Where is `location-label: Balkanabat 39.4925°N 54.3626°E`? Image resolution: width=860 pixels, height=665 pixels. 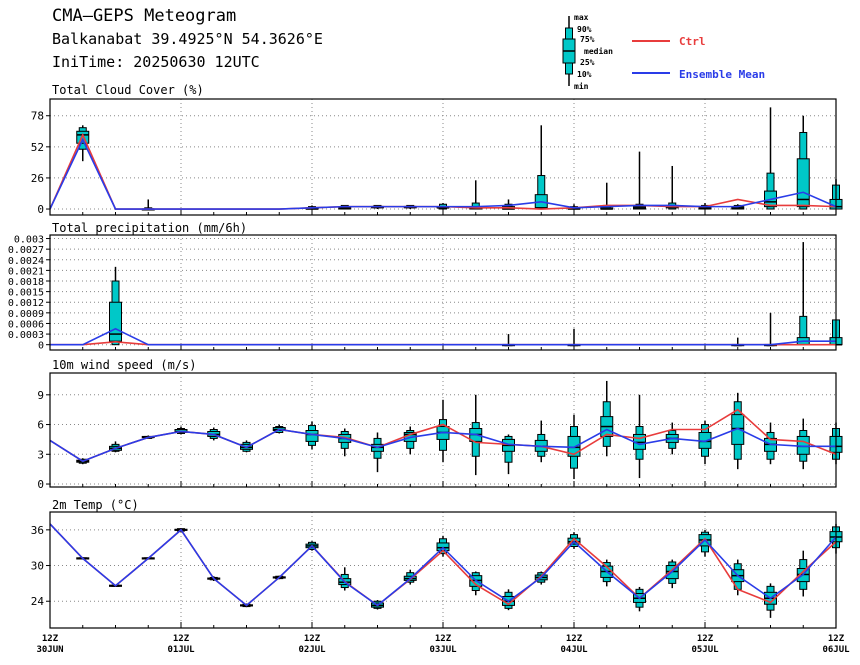 location-label: Balkanabat 39.4925°N 54.3626°E is located at coordinates (187, 39).